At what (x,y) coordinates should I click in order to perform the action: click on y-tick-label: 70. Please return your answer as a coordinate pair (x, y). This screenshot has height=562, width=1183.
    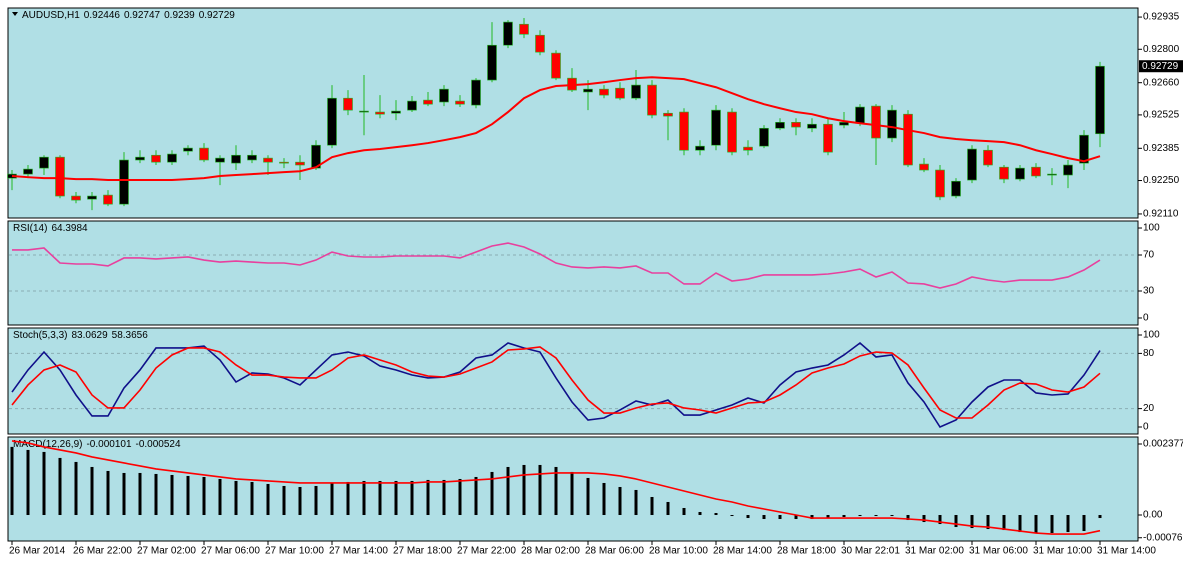
    Looking at the image, I should click on (1149, 255).